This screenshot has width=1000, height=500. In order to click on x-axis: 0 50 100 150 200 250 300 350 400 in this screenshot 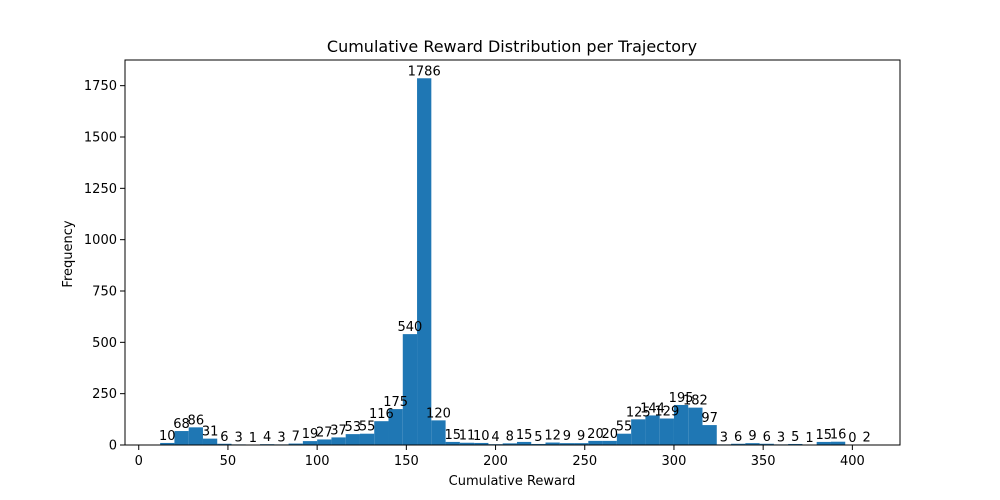, I will do `click(500, 457)`.